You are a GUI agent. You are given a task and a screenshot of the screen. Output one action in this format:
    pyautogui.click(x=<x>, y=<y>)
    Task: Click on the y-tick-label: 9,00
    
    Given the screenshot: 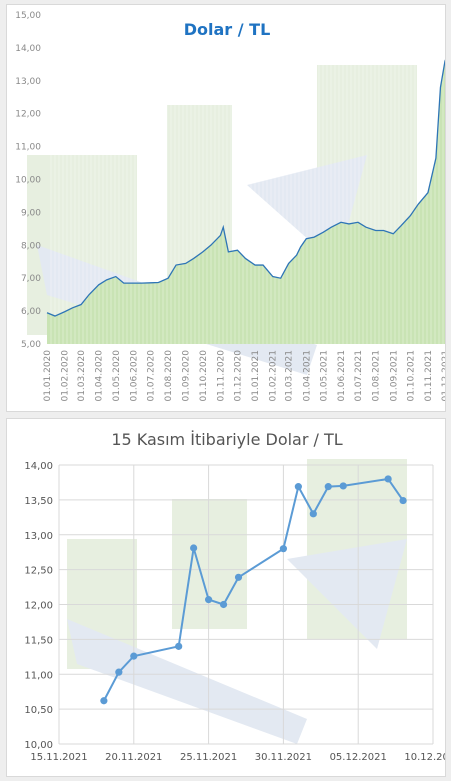 What is the action you would take?
    pyautogui.click(x=31, y=213)
    